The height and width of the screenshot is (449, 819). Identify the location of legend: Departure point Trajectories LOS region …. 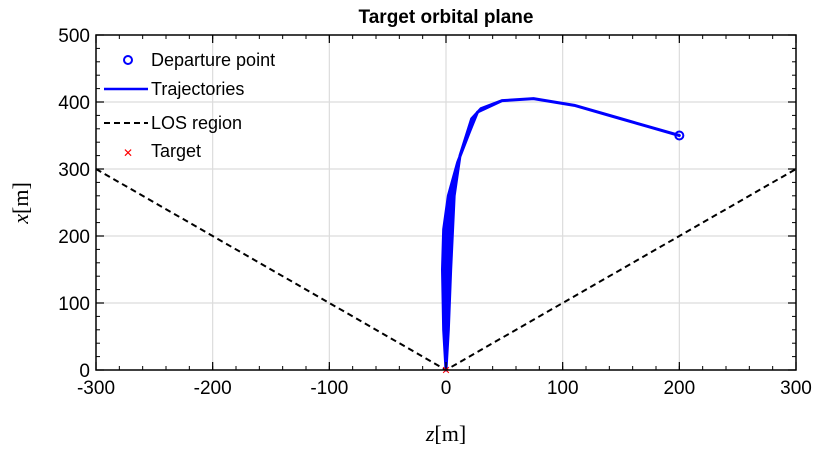
(189, 105).